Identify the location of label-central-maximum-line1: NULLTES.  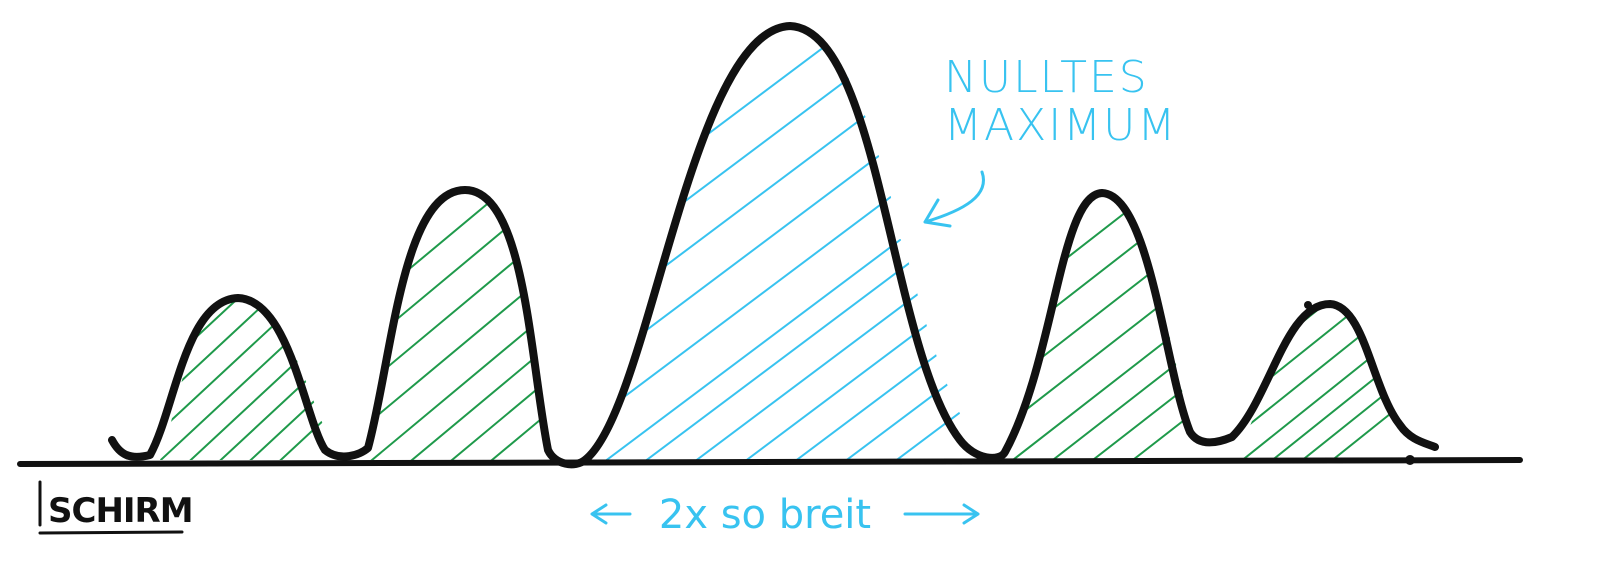
(1046, 77).